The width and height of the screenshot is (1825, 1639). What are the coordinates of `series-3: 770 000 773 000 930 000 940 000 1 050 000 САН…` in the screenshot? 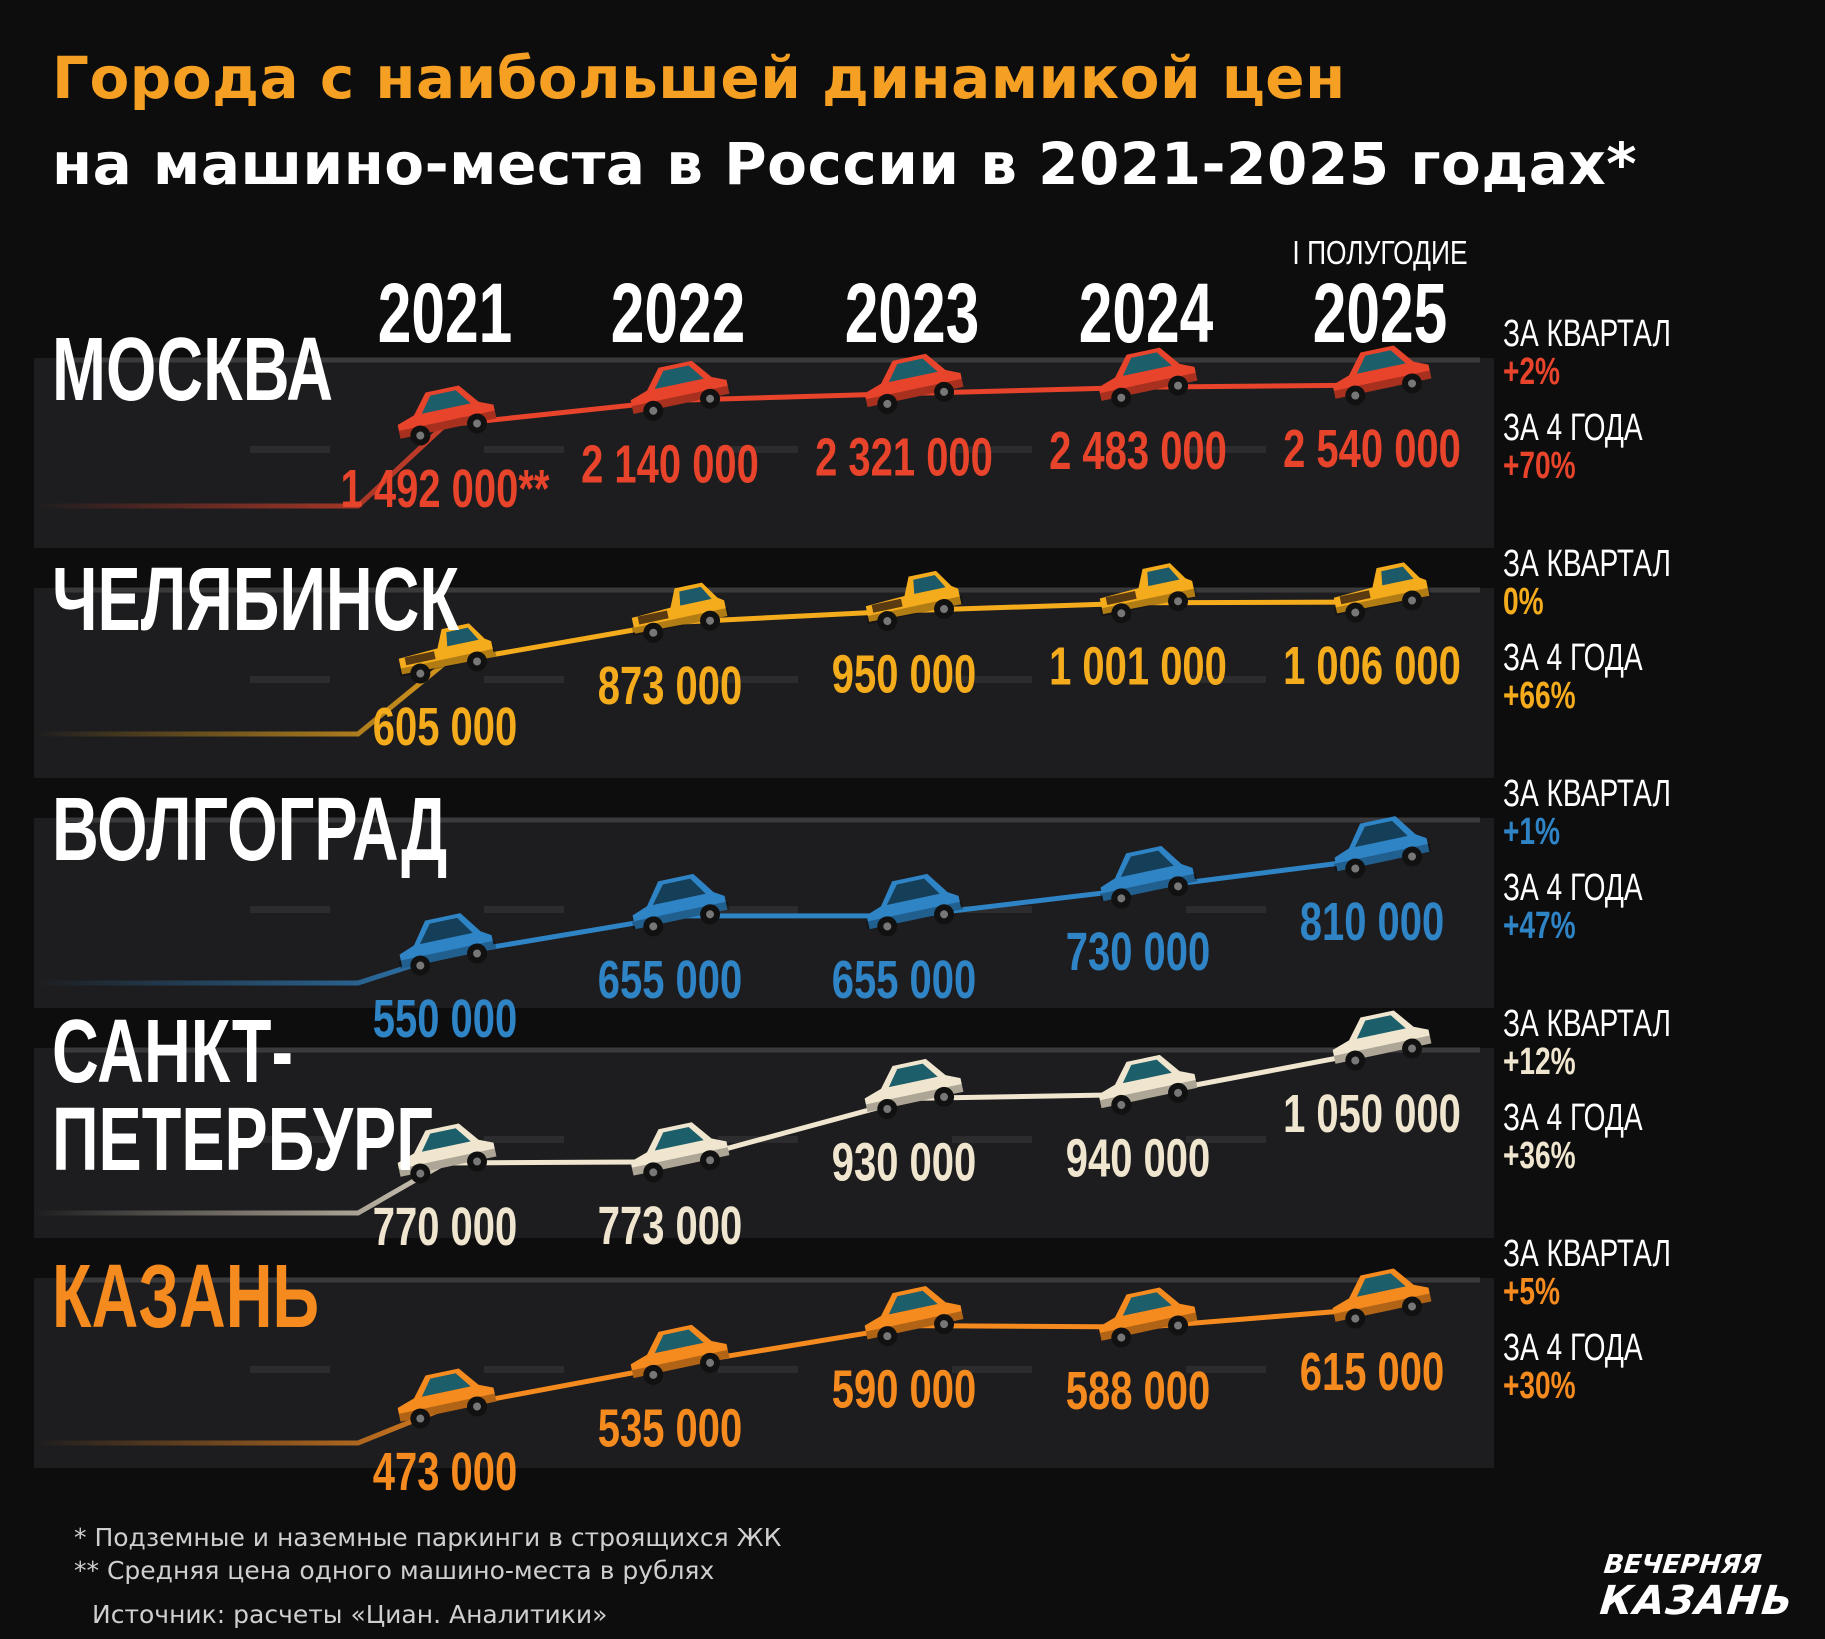 It's located at (852, 1129).